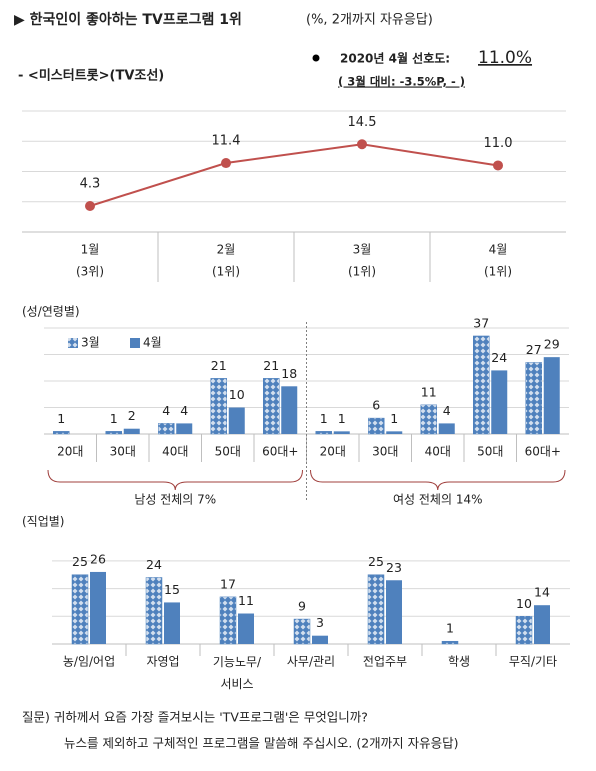 This screenshot has width=596, height=771. What do you see at coordinates (132, 415) in the screenshot?
I see `value-label: 2` at bounding box center [132, 415].